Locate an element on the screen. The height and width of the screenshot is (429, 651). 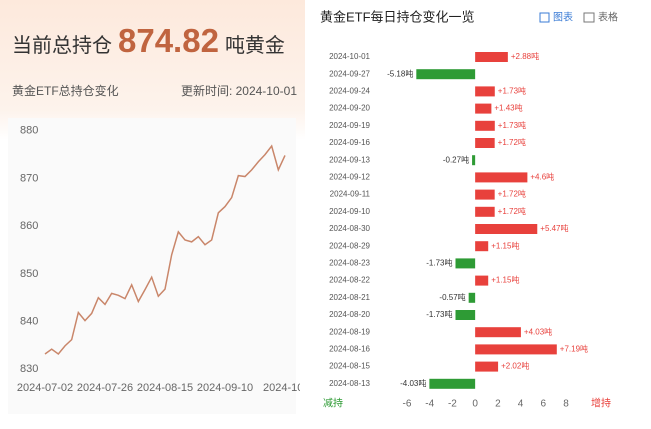
category-label: 2024-08-29 is located at coordinates (349, 245).